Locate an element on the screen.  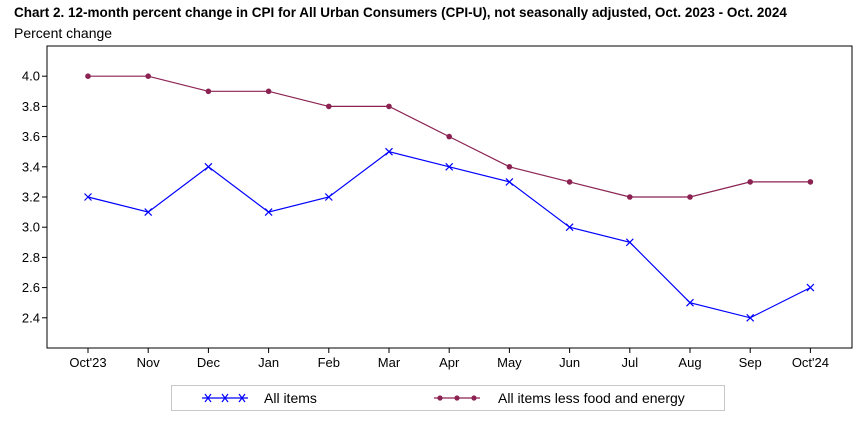
y-axis-label: Percent change is located at coordinates (63, 33).